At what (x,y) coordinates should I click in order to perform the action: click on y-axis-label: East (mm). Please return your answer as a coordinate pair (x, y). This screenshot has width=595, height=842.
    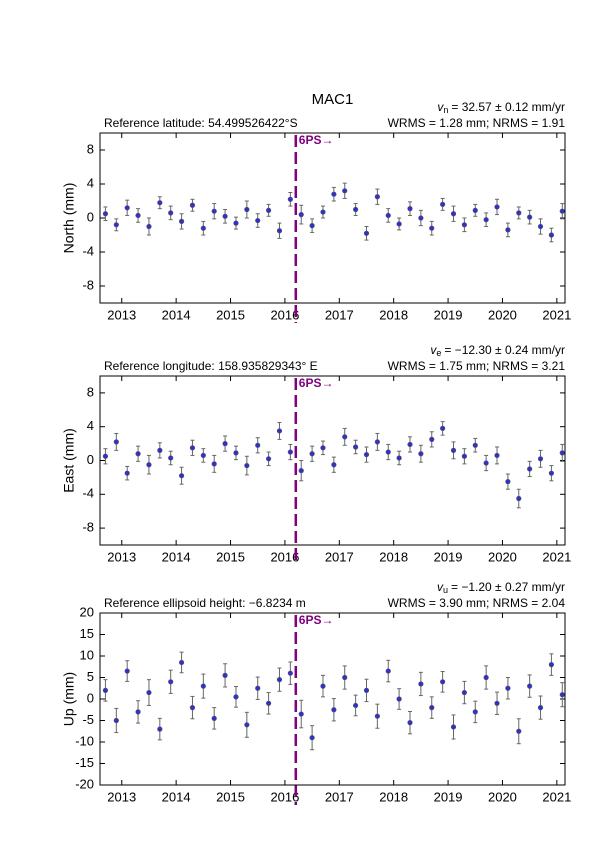
    Looking at the image, I should click on (69, 460).